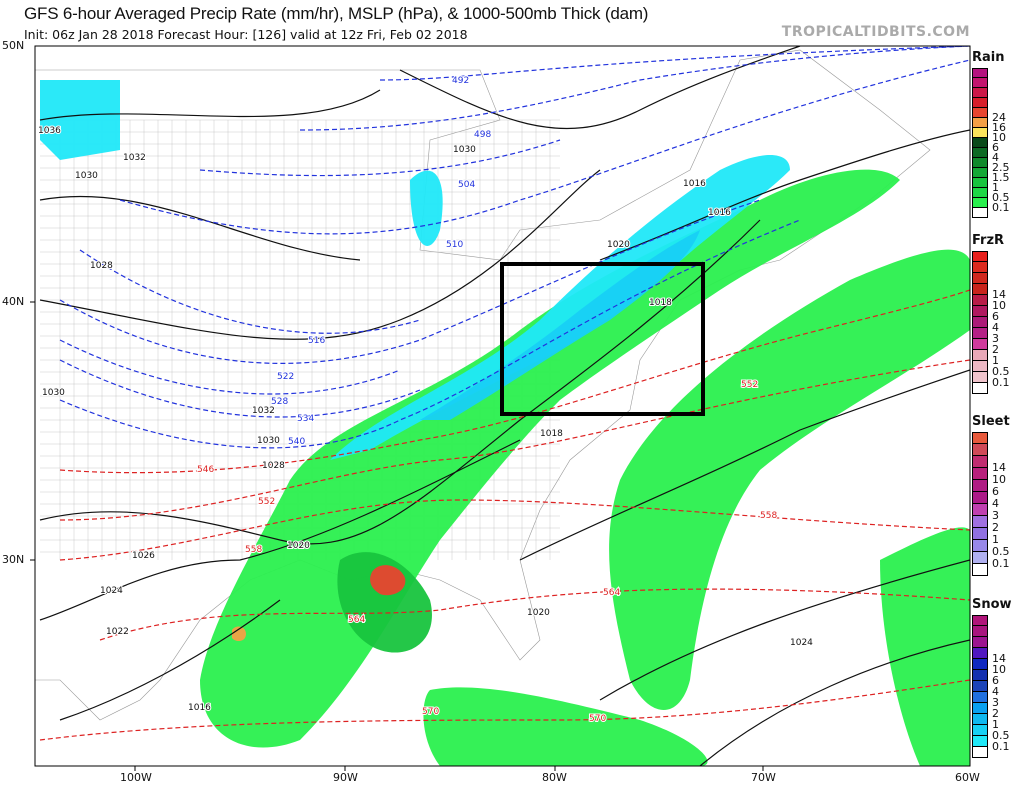  I want to click on legend-label: 1.5, so click(1001, 177).